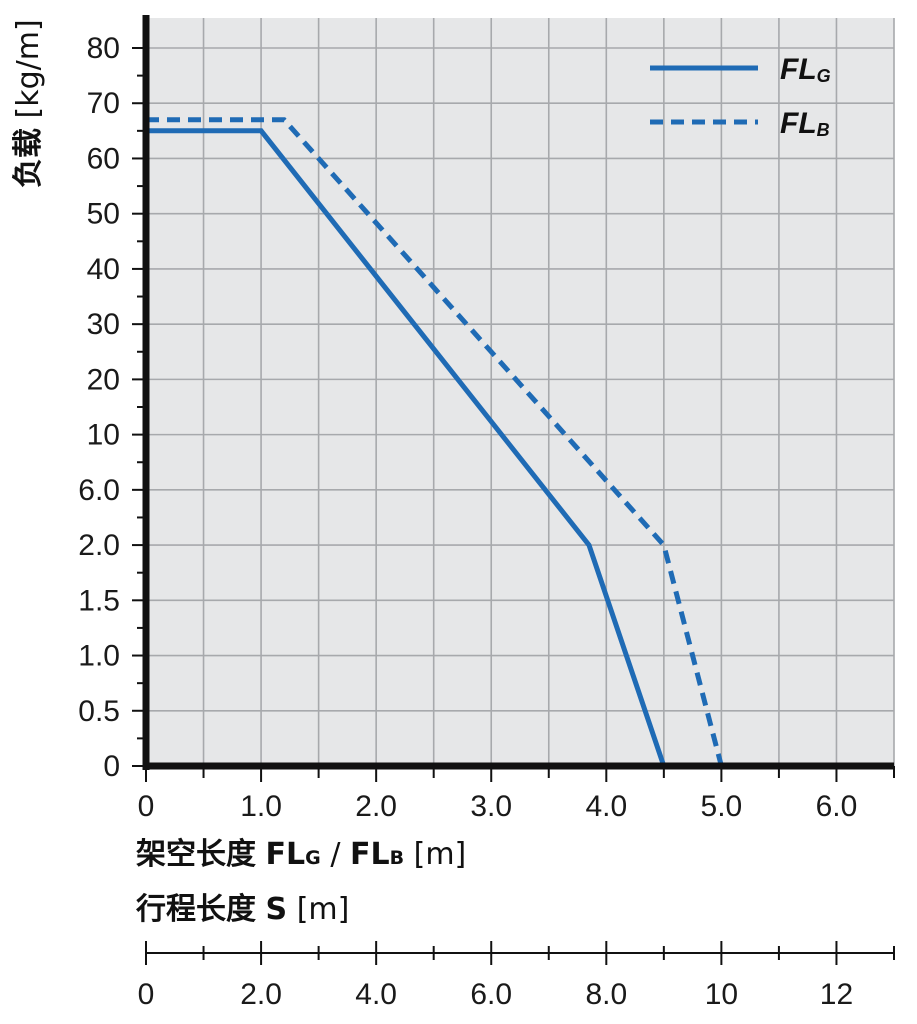 The image size is (917, 1024). Describe the element at coordinates (103, 158) in the screenshot. I see `y-tick-label: 60` at that location.